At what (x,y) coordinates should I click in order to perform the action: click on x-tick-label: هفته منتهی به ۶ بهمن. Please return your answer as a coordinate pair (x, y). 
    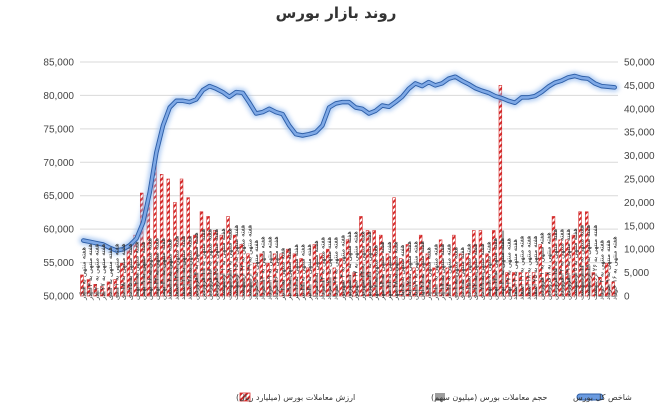
    Looking at the image, I should click on (488, 270).